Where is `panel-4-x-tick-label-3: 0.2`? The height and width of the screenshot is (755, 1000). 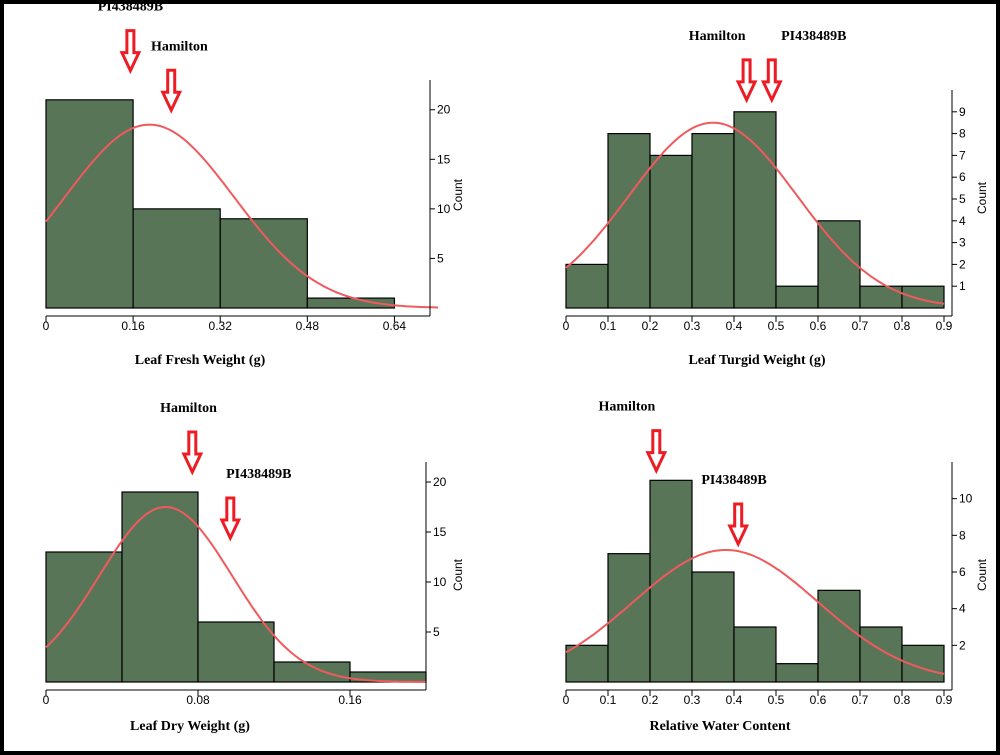 panel-4-x-tick-label-3: 0.2 is located at coordinates (650, 700).